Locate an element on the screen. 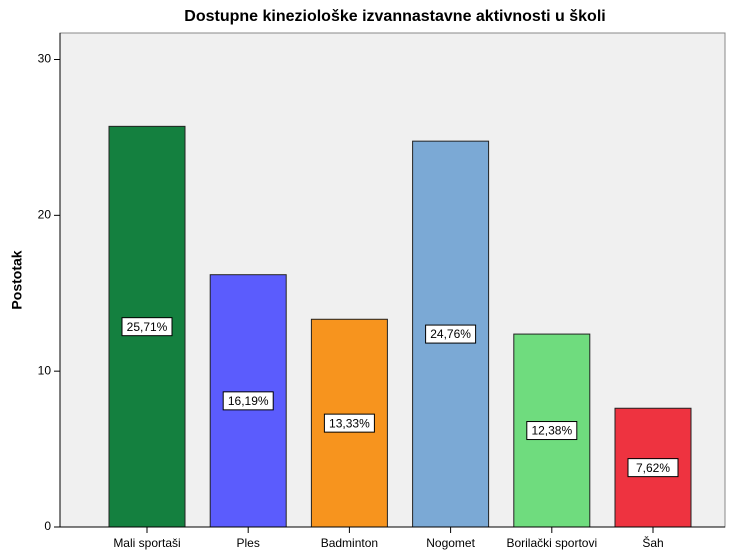 The image size is (730, 553). value-label: 7,62% is located at coordinates (653, 468).